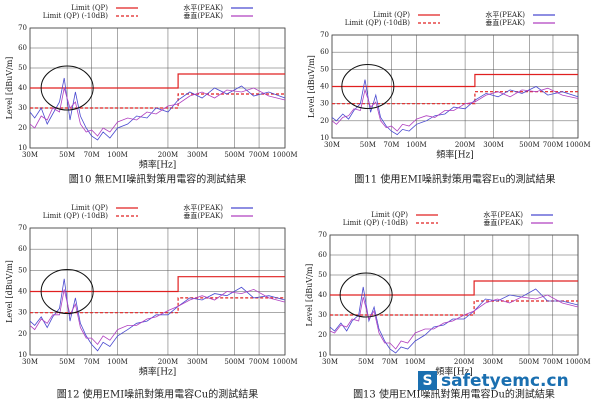  What do you see at coordinates (454, 394) in the screenshot?
I see `caption: 圖13 使用EMI噪訊對策用電容Du的測試結果` at bounding box center [454, 394].